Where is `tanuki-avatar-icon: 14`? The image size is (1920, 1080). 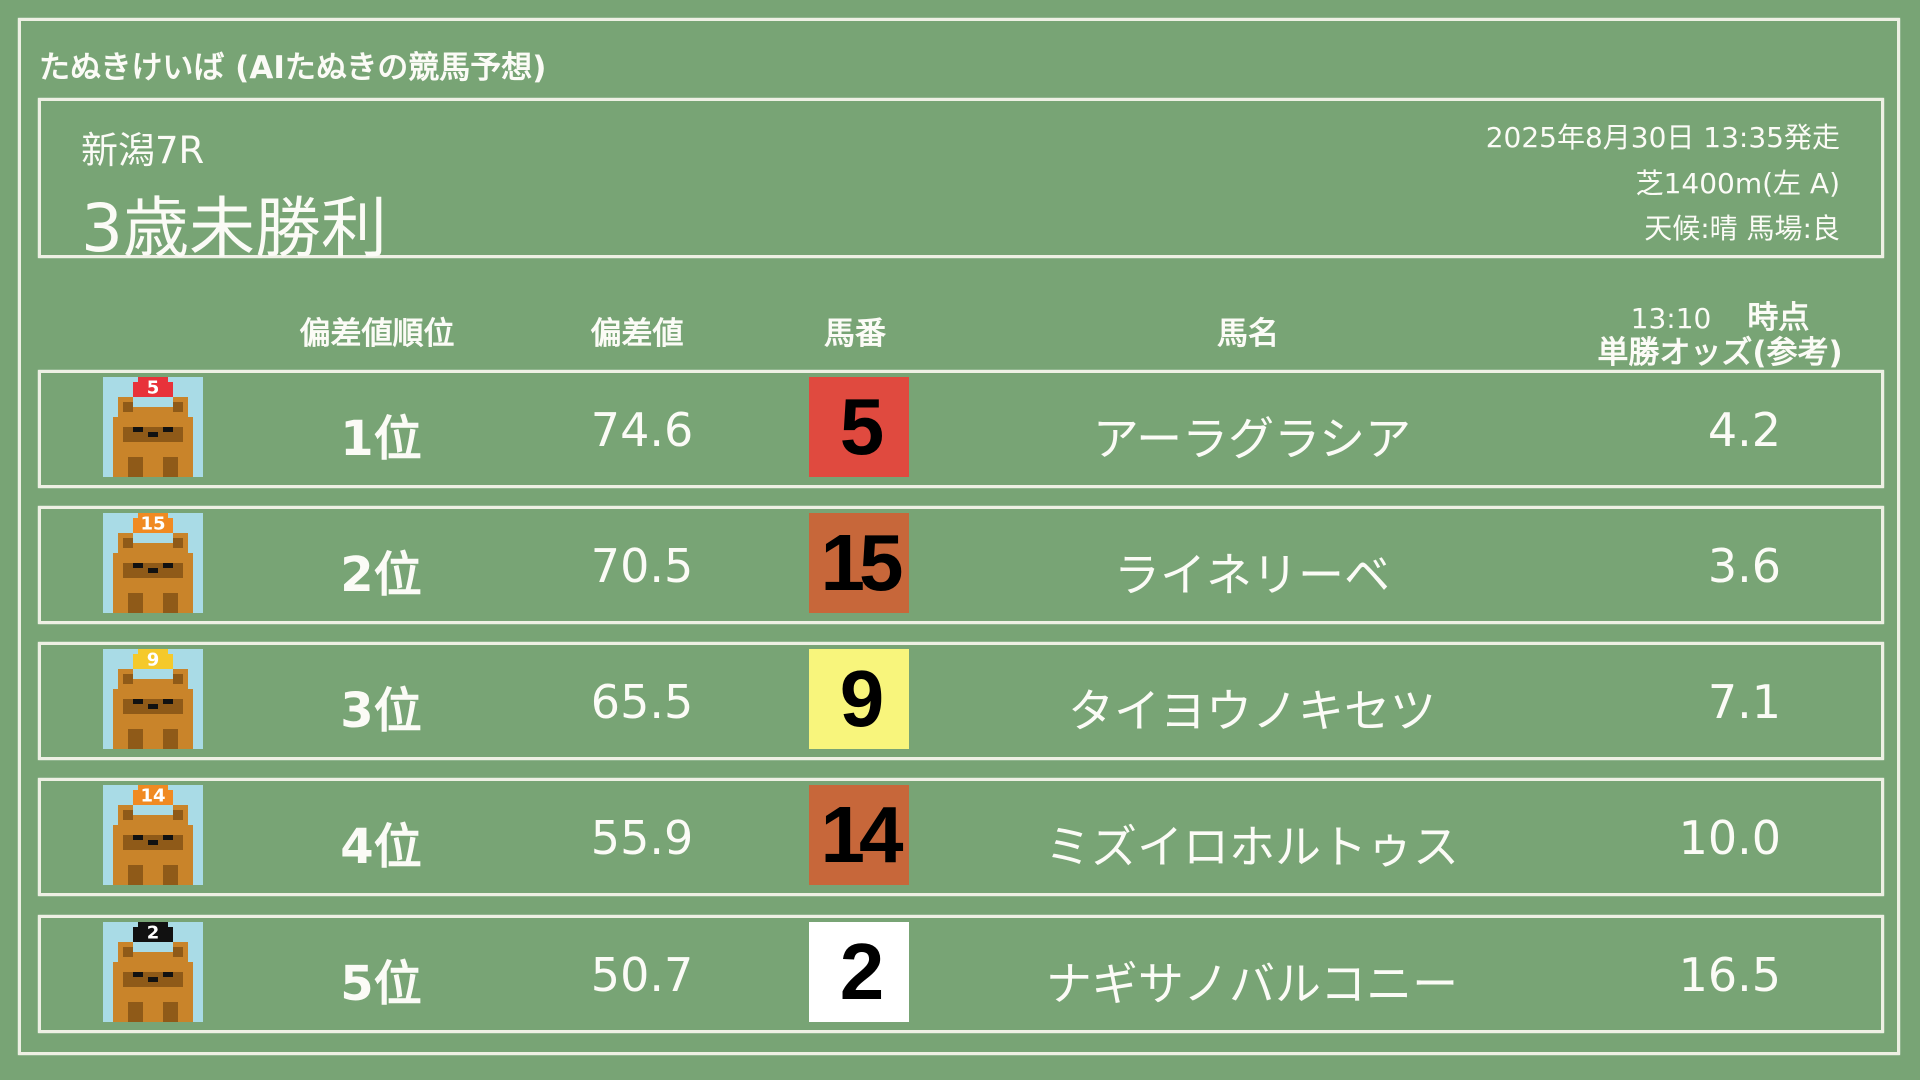 tanuki-avatar-icon: 14 is located at coordinates (153, 835).